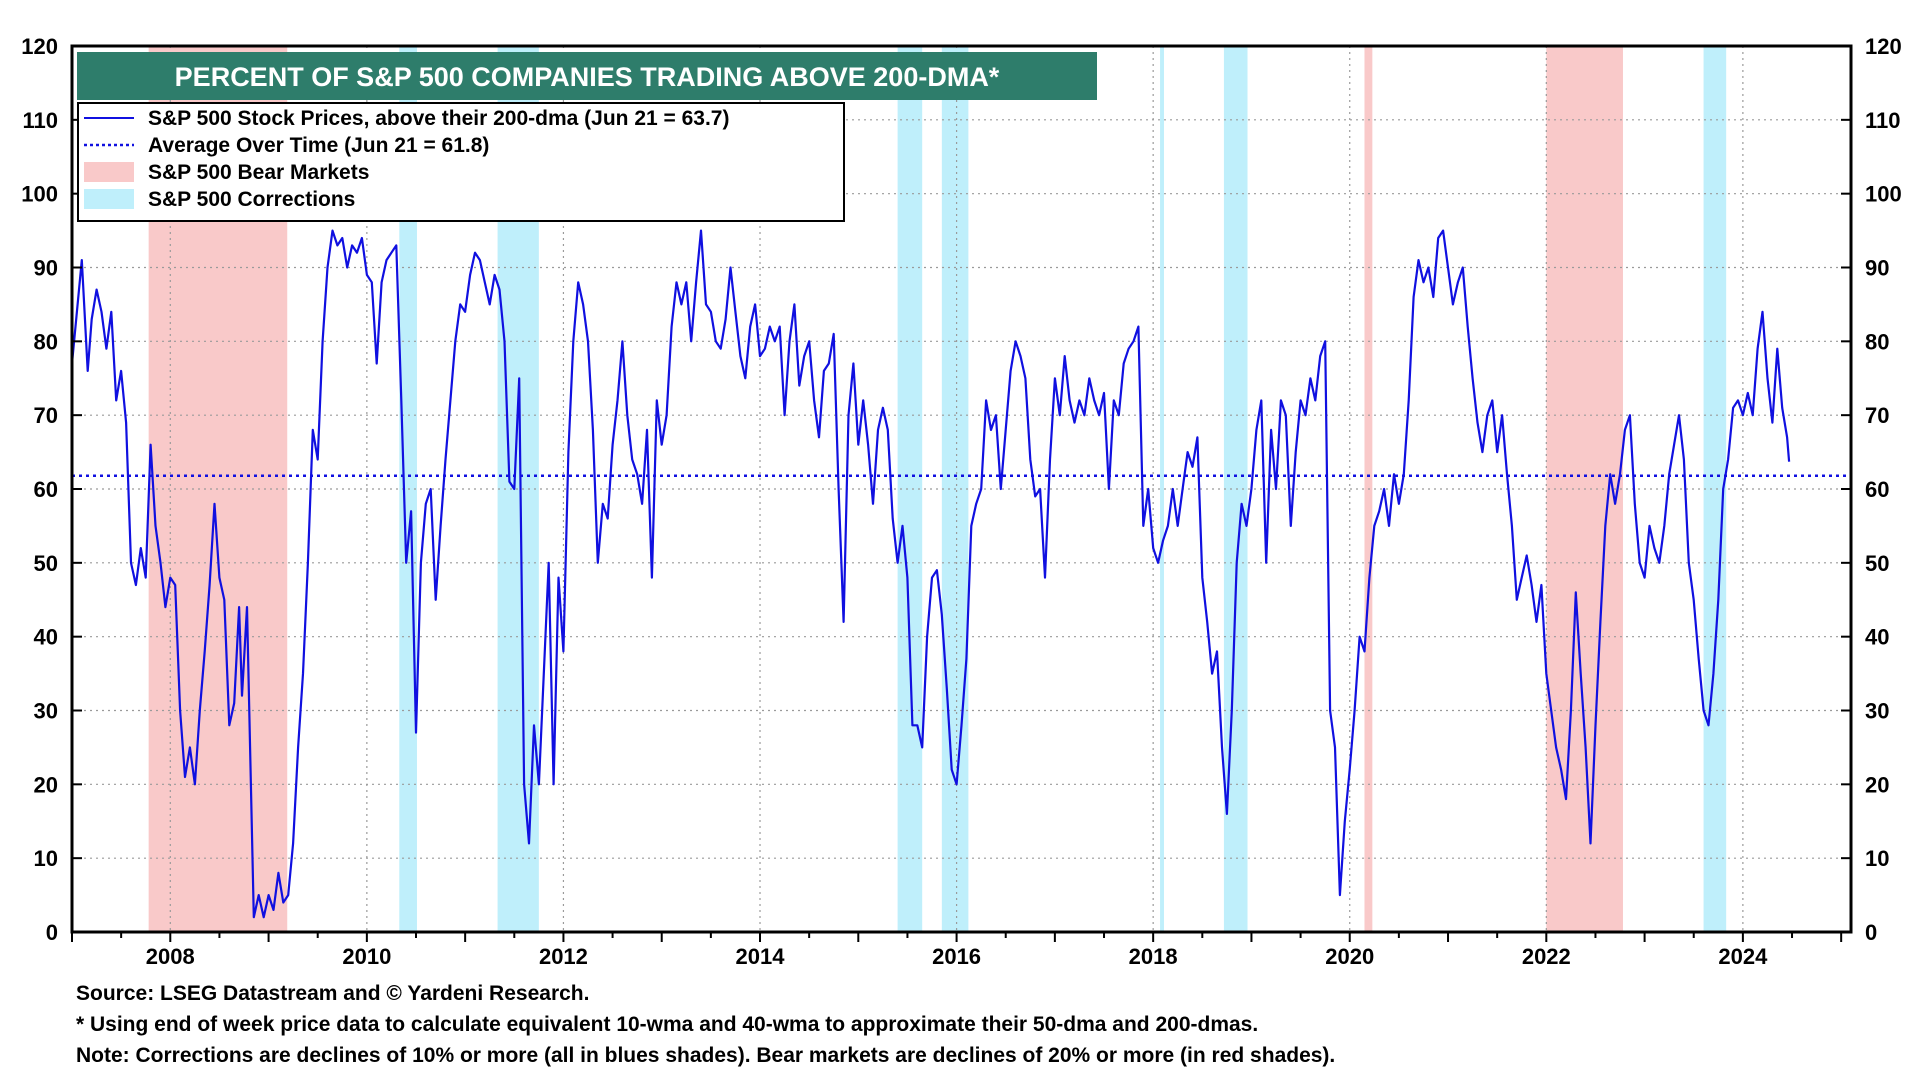  What do you see at coordinates (1877, 489) in the screenshot?
I see `y-tick-label-right: 60` at bounding box center [1877, 489].